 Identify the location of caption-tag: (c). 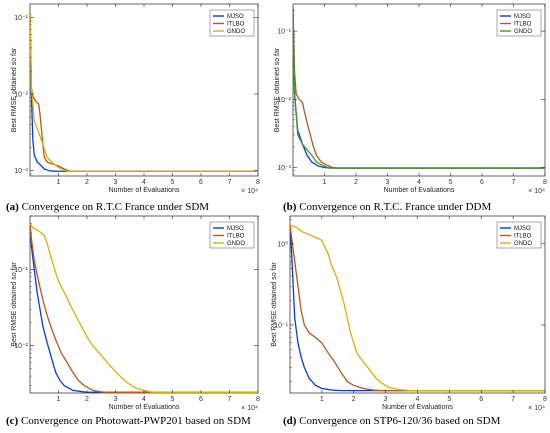
(12, 421).